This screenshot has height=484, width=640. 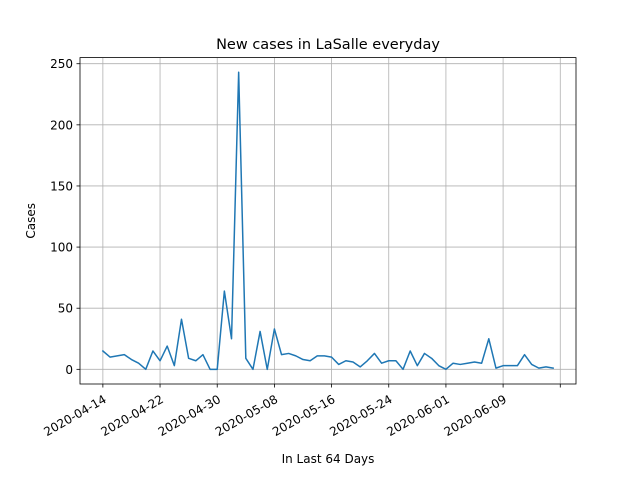 I want to click on y-axis: 0 50 100 150 200 250, so click(x=65, y=217).